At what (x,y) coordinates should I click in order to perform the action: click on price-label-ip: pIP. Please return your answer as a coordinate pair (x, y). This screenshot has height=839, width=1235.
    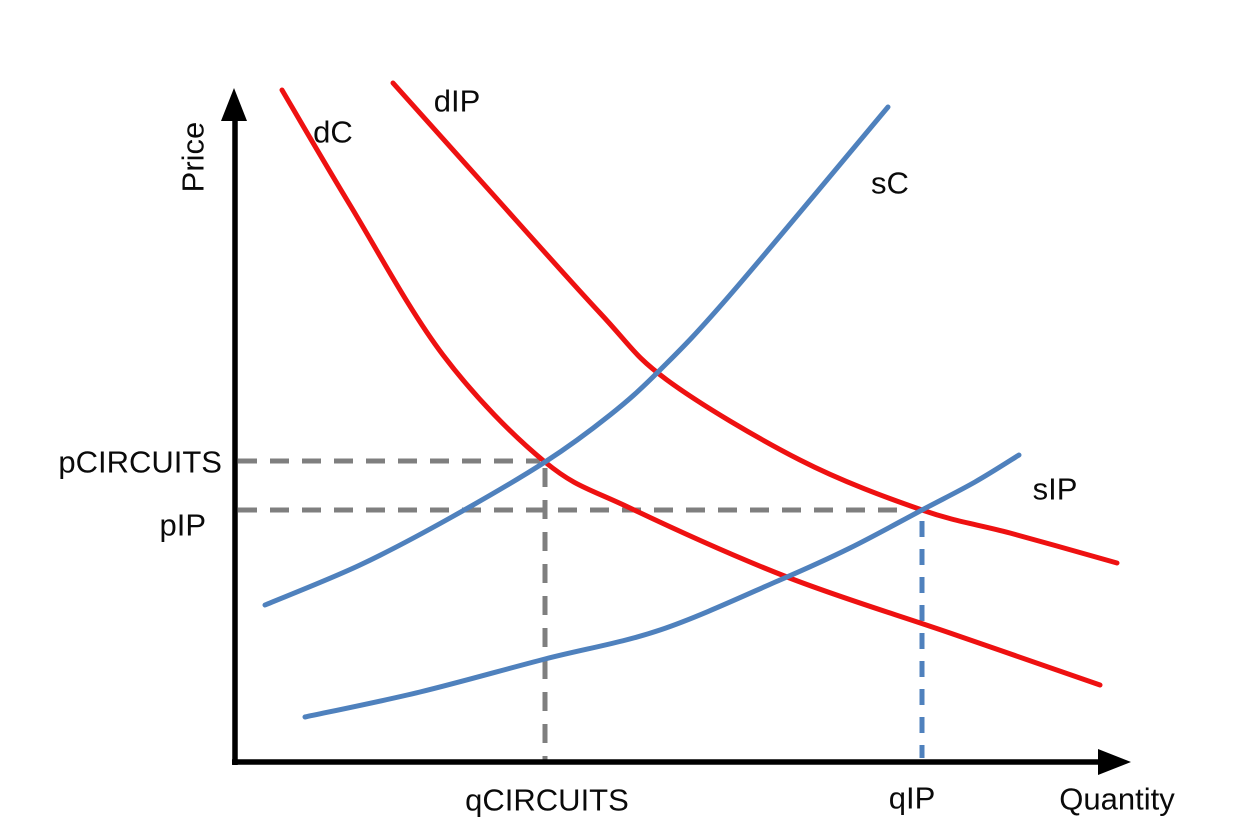
    Looking at the image, I should click on (182, 525).